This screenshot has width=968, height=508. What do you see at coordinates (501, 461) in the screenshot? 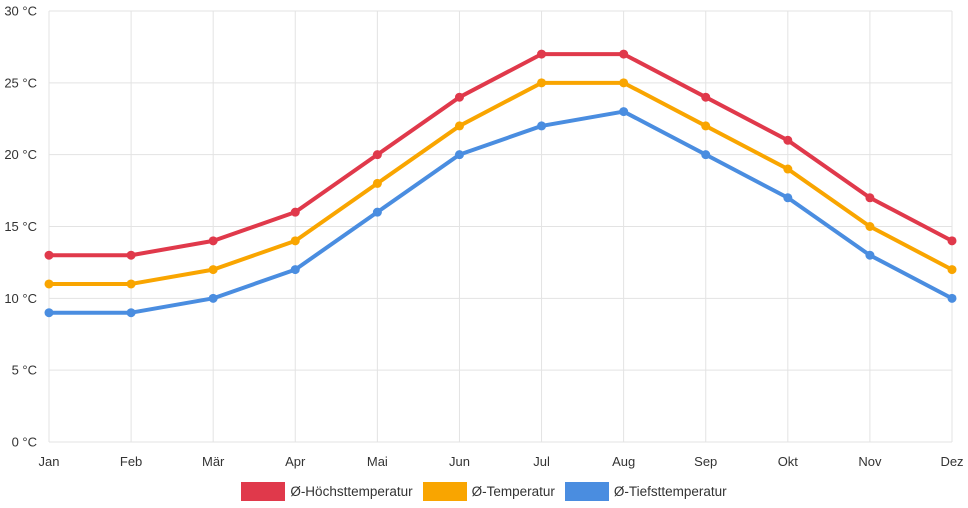
I see `x-axis-labels: Jan Feb Mär Apr Mai Jun Jul Aug Sep Okt Nov Dez` at bounding box center [501, 461].